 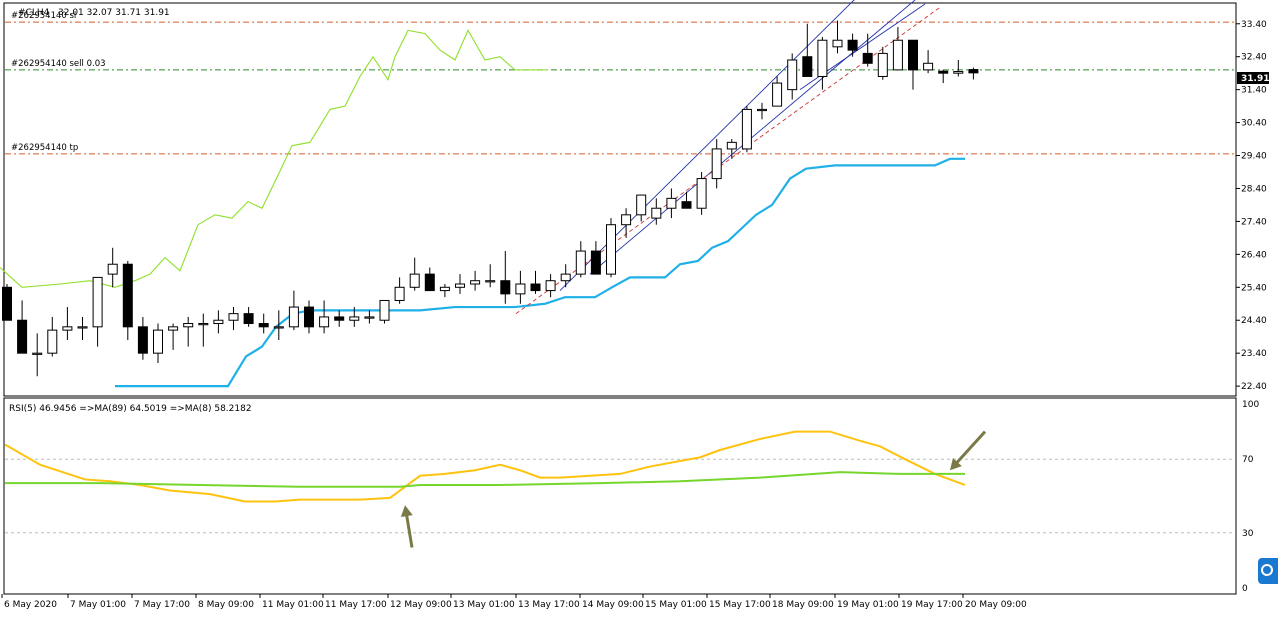 I want to click on rsi-tick-label: 100, so click(x=1250, y=405).